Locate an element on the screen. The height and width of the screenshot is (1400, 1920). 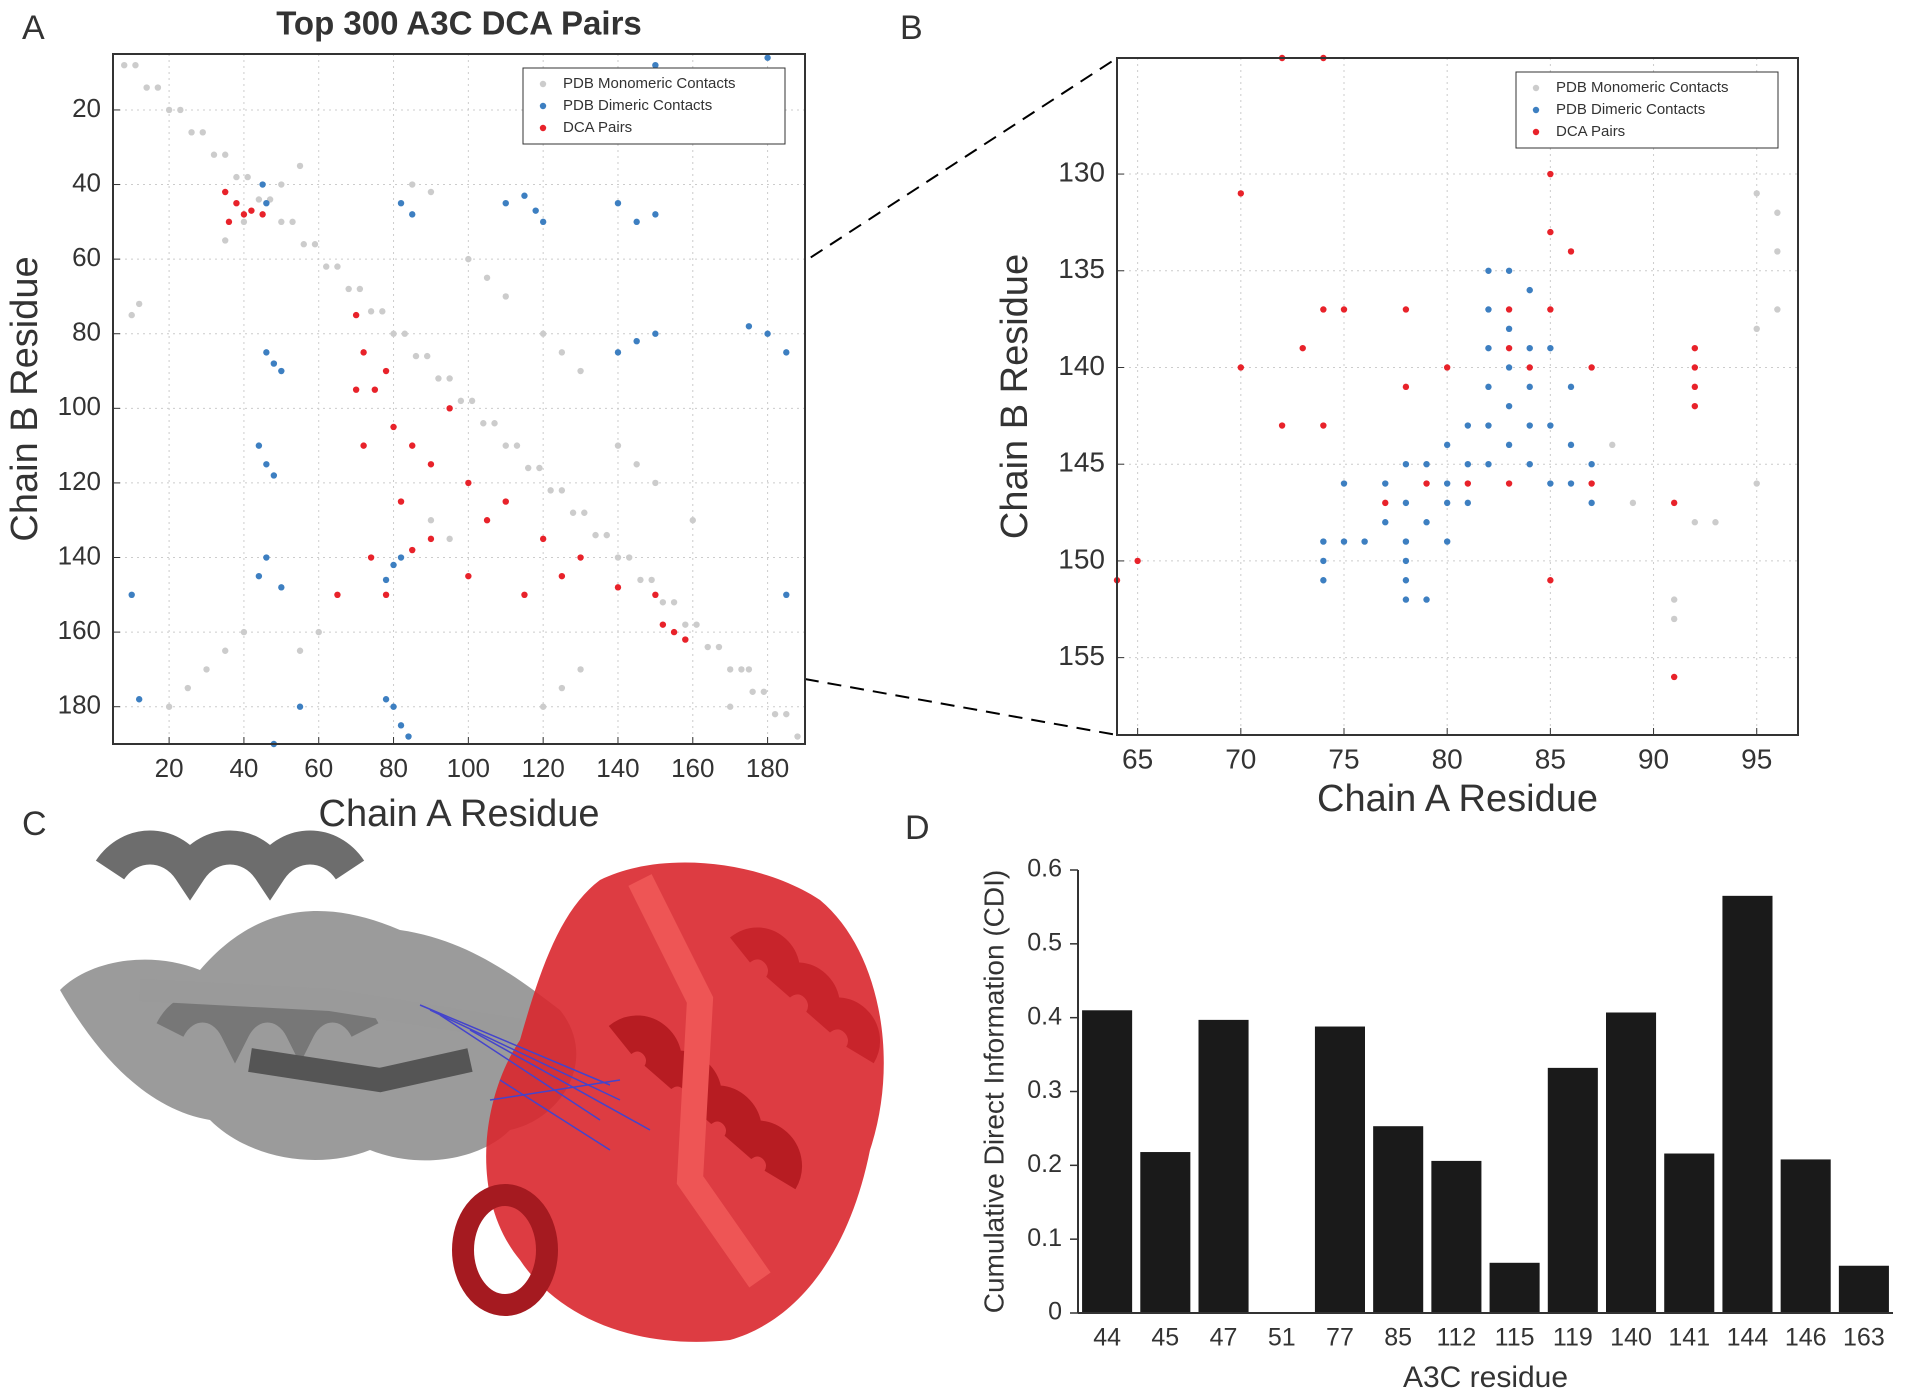
x-tick-label: 65 is located at coordinates (1137, 758).